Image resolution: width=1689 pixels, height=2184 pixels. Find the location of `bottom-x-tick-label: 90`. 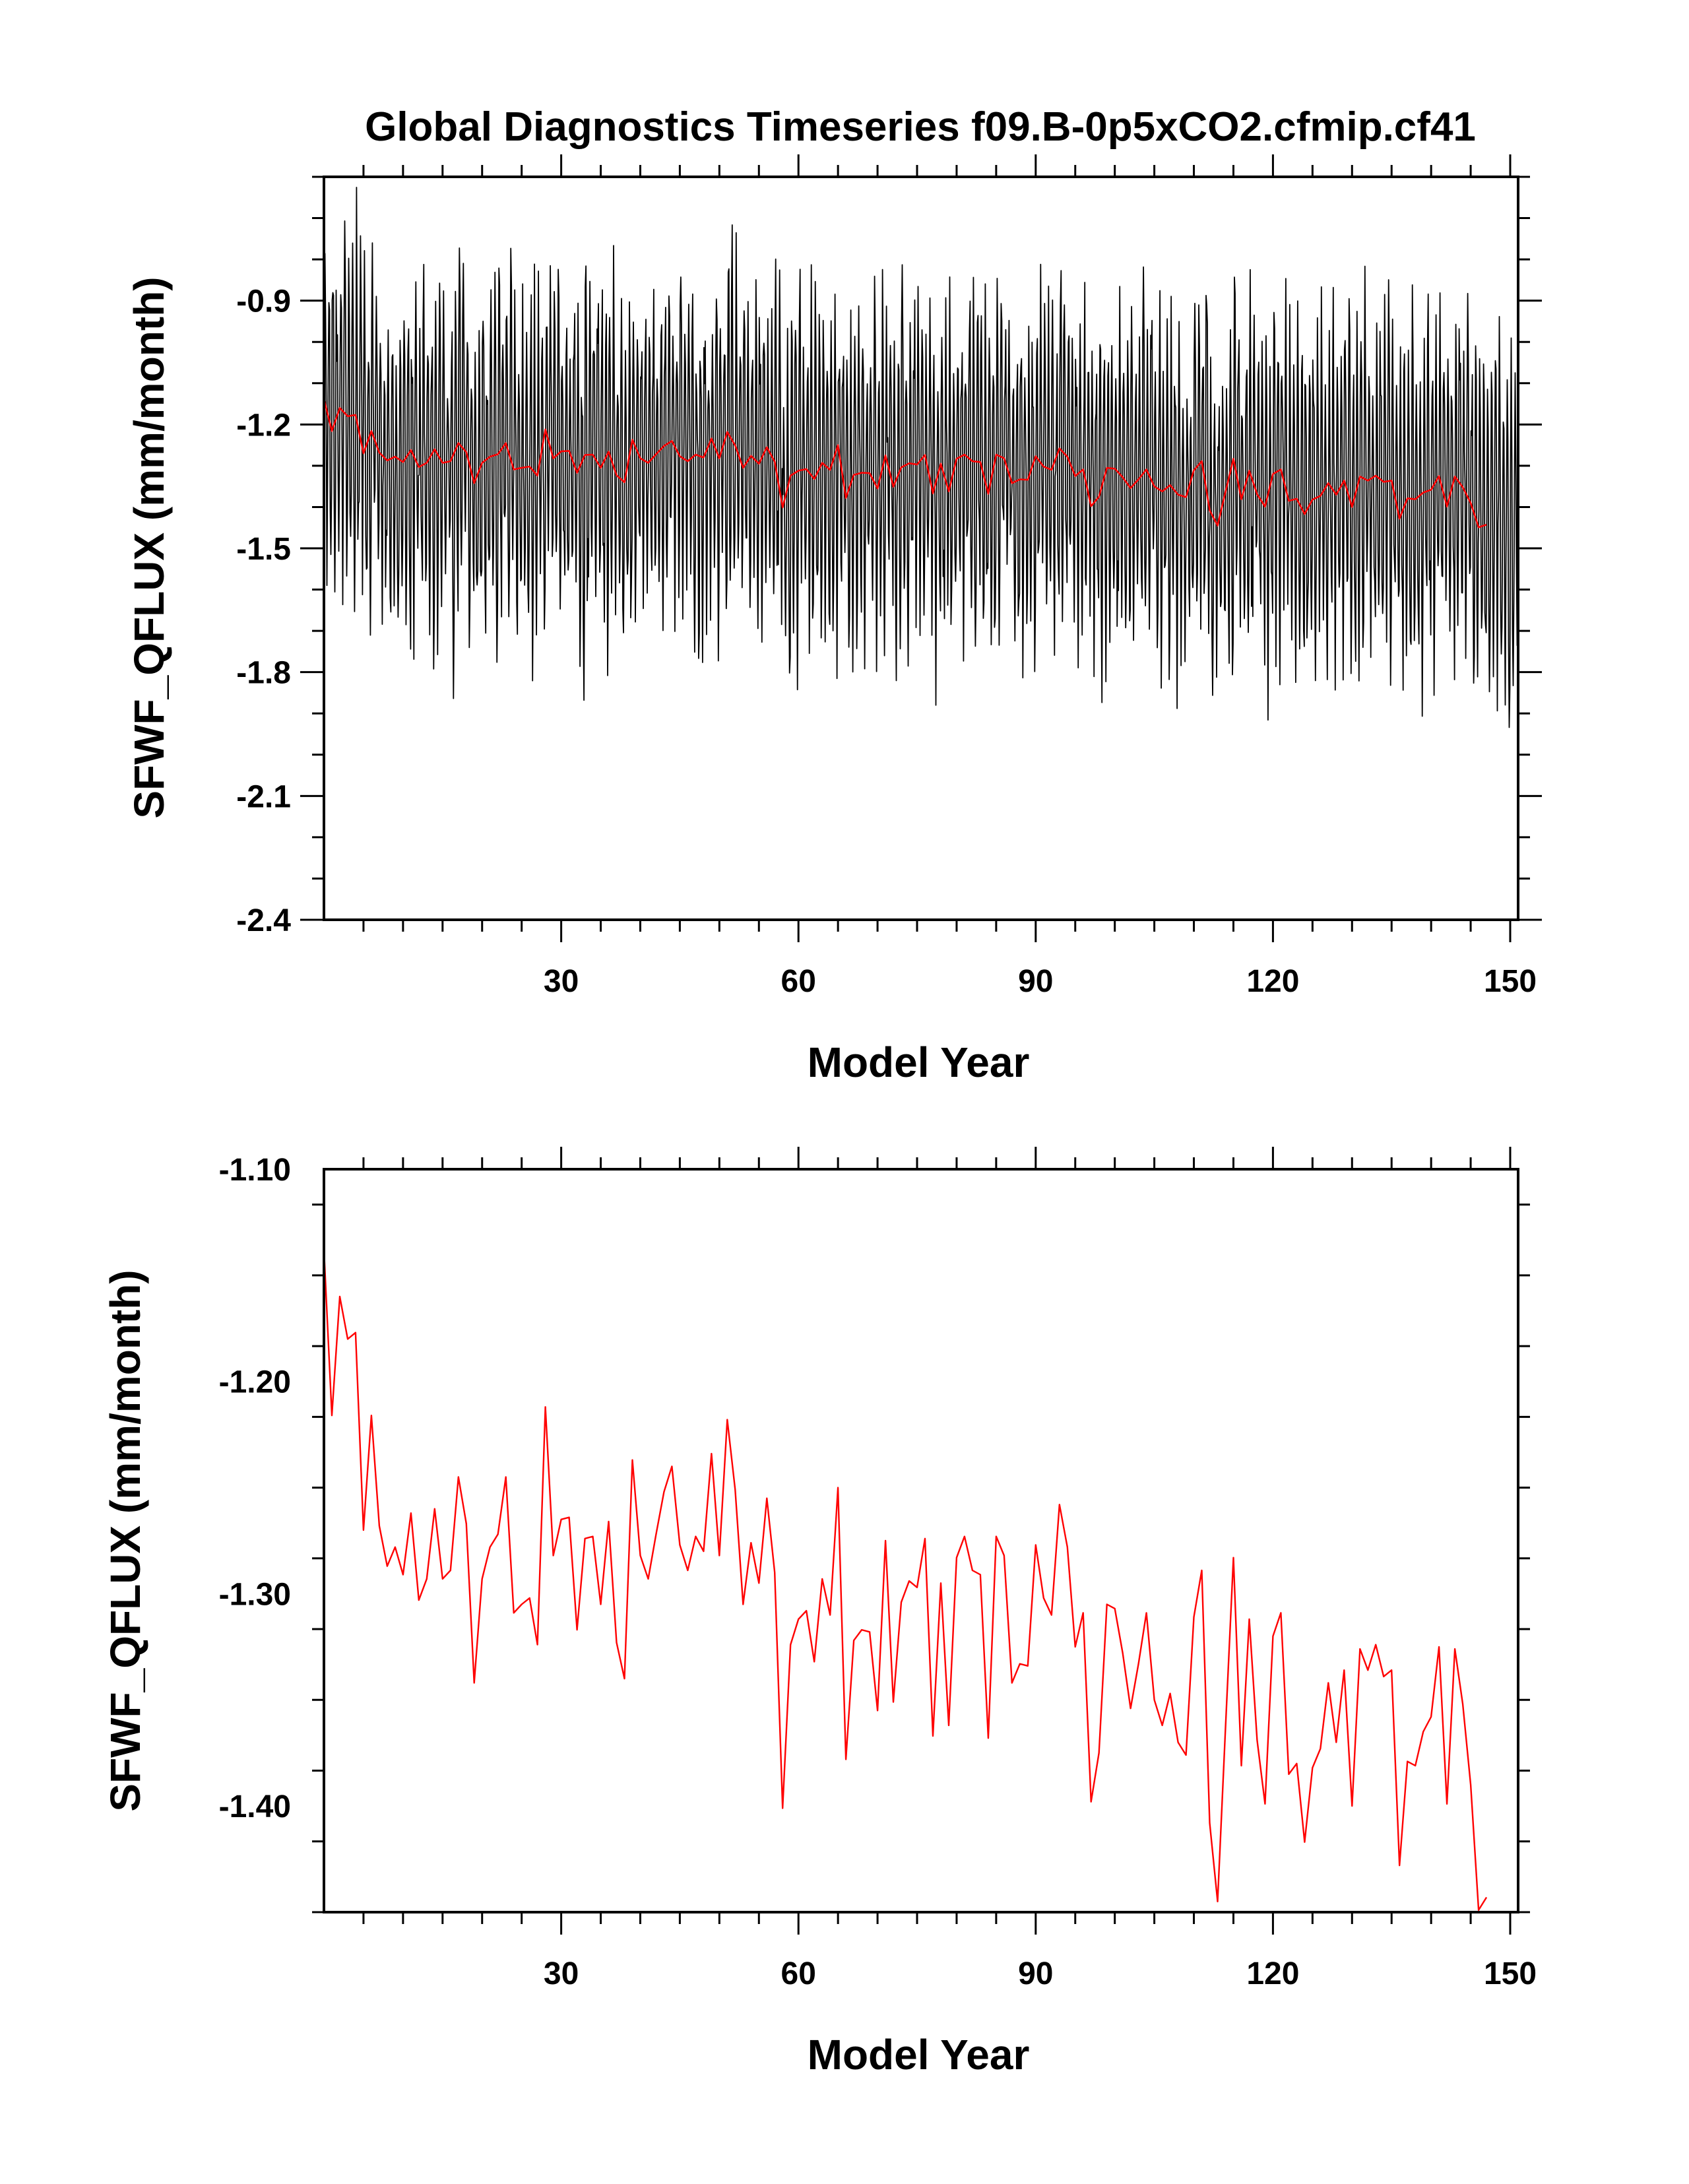

bottom-x-tick-label: 90 is located at coordinates (1035, 1973).